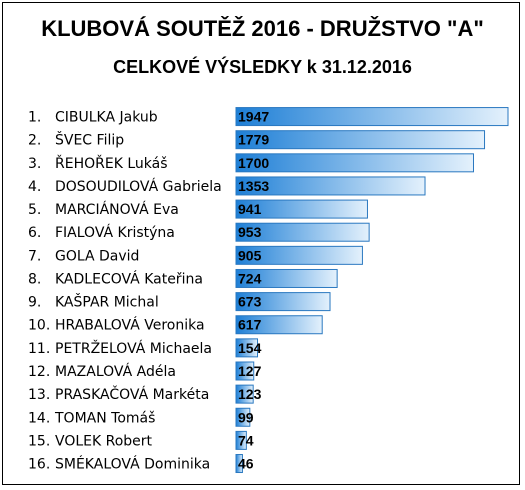  Describe the element at coordinates (39, 395) in the screenshot. I see `rank-label: 13.` at that location.